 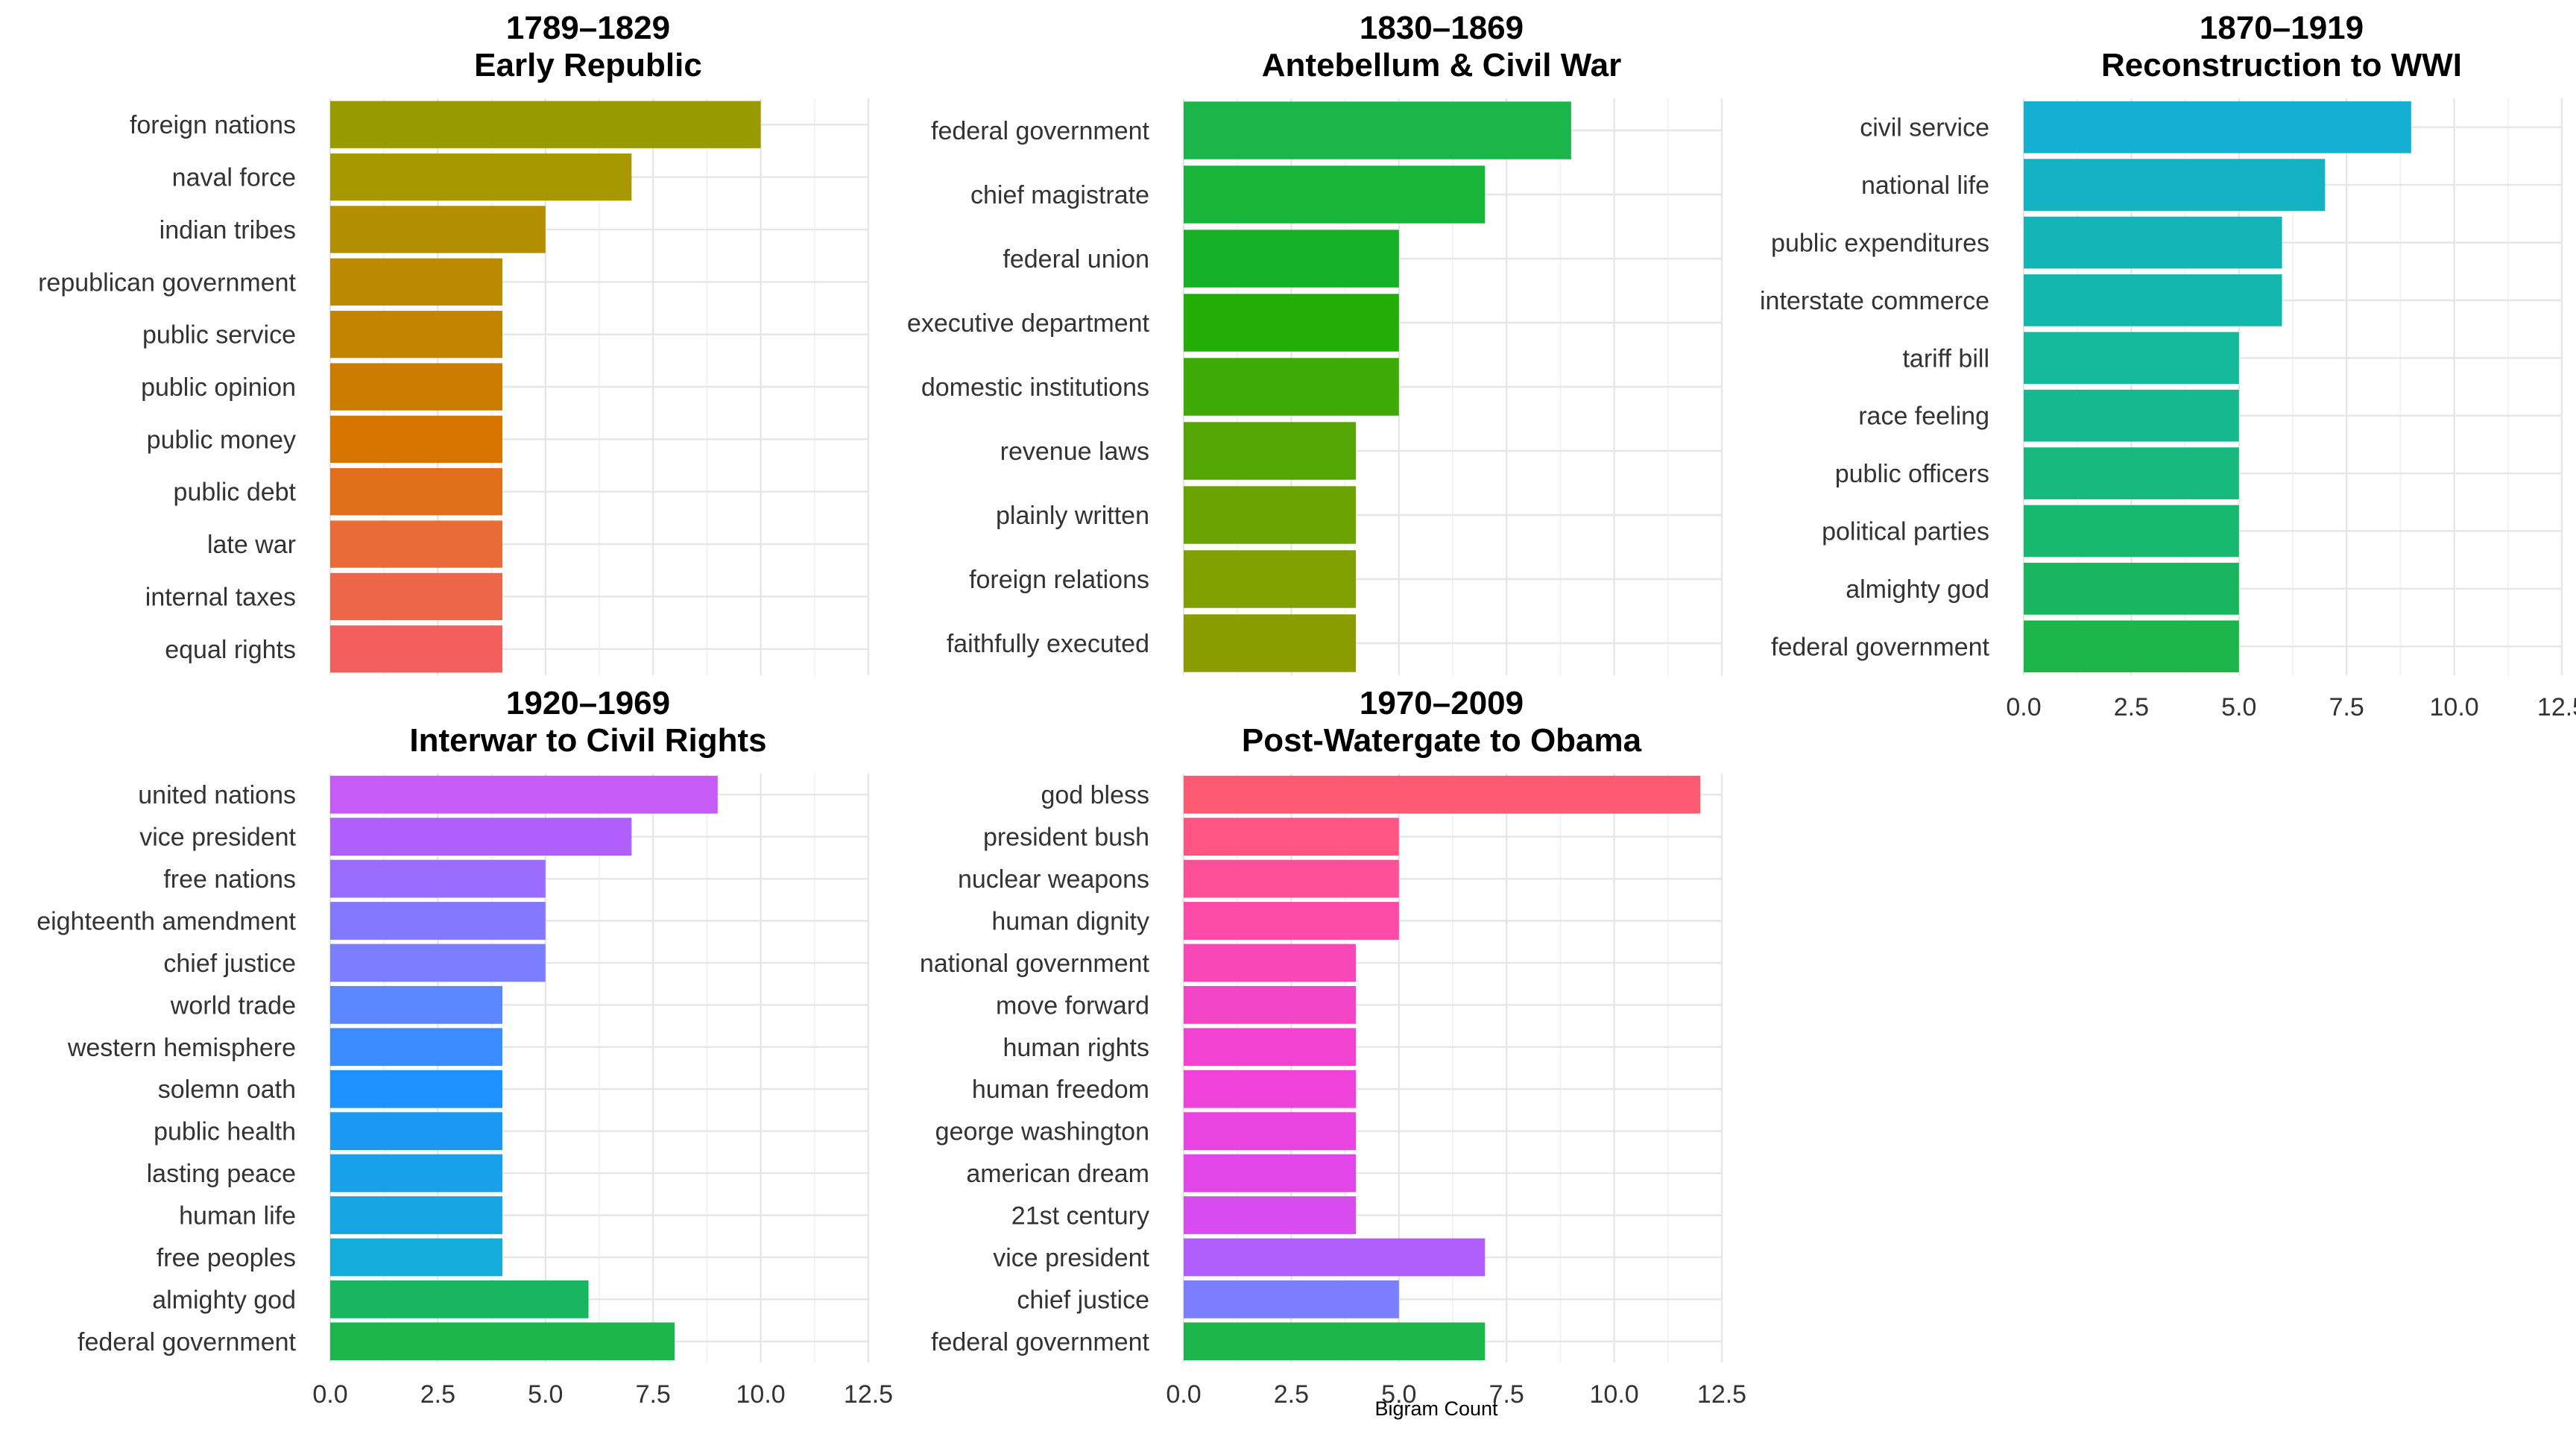 I want to click on category-label: race feeling, so click(x=1923, y=417).